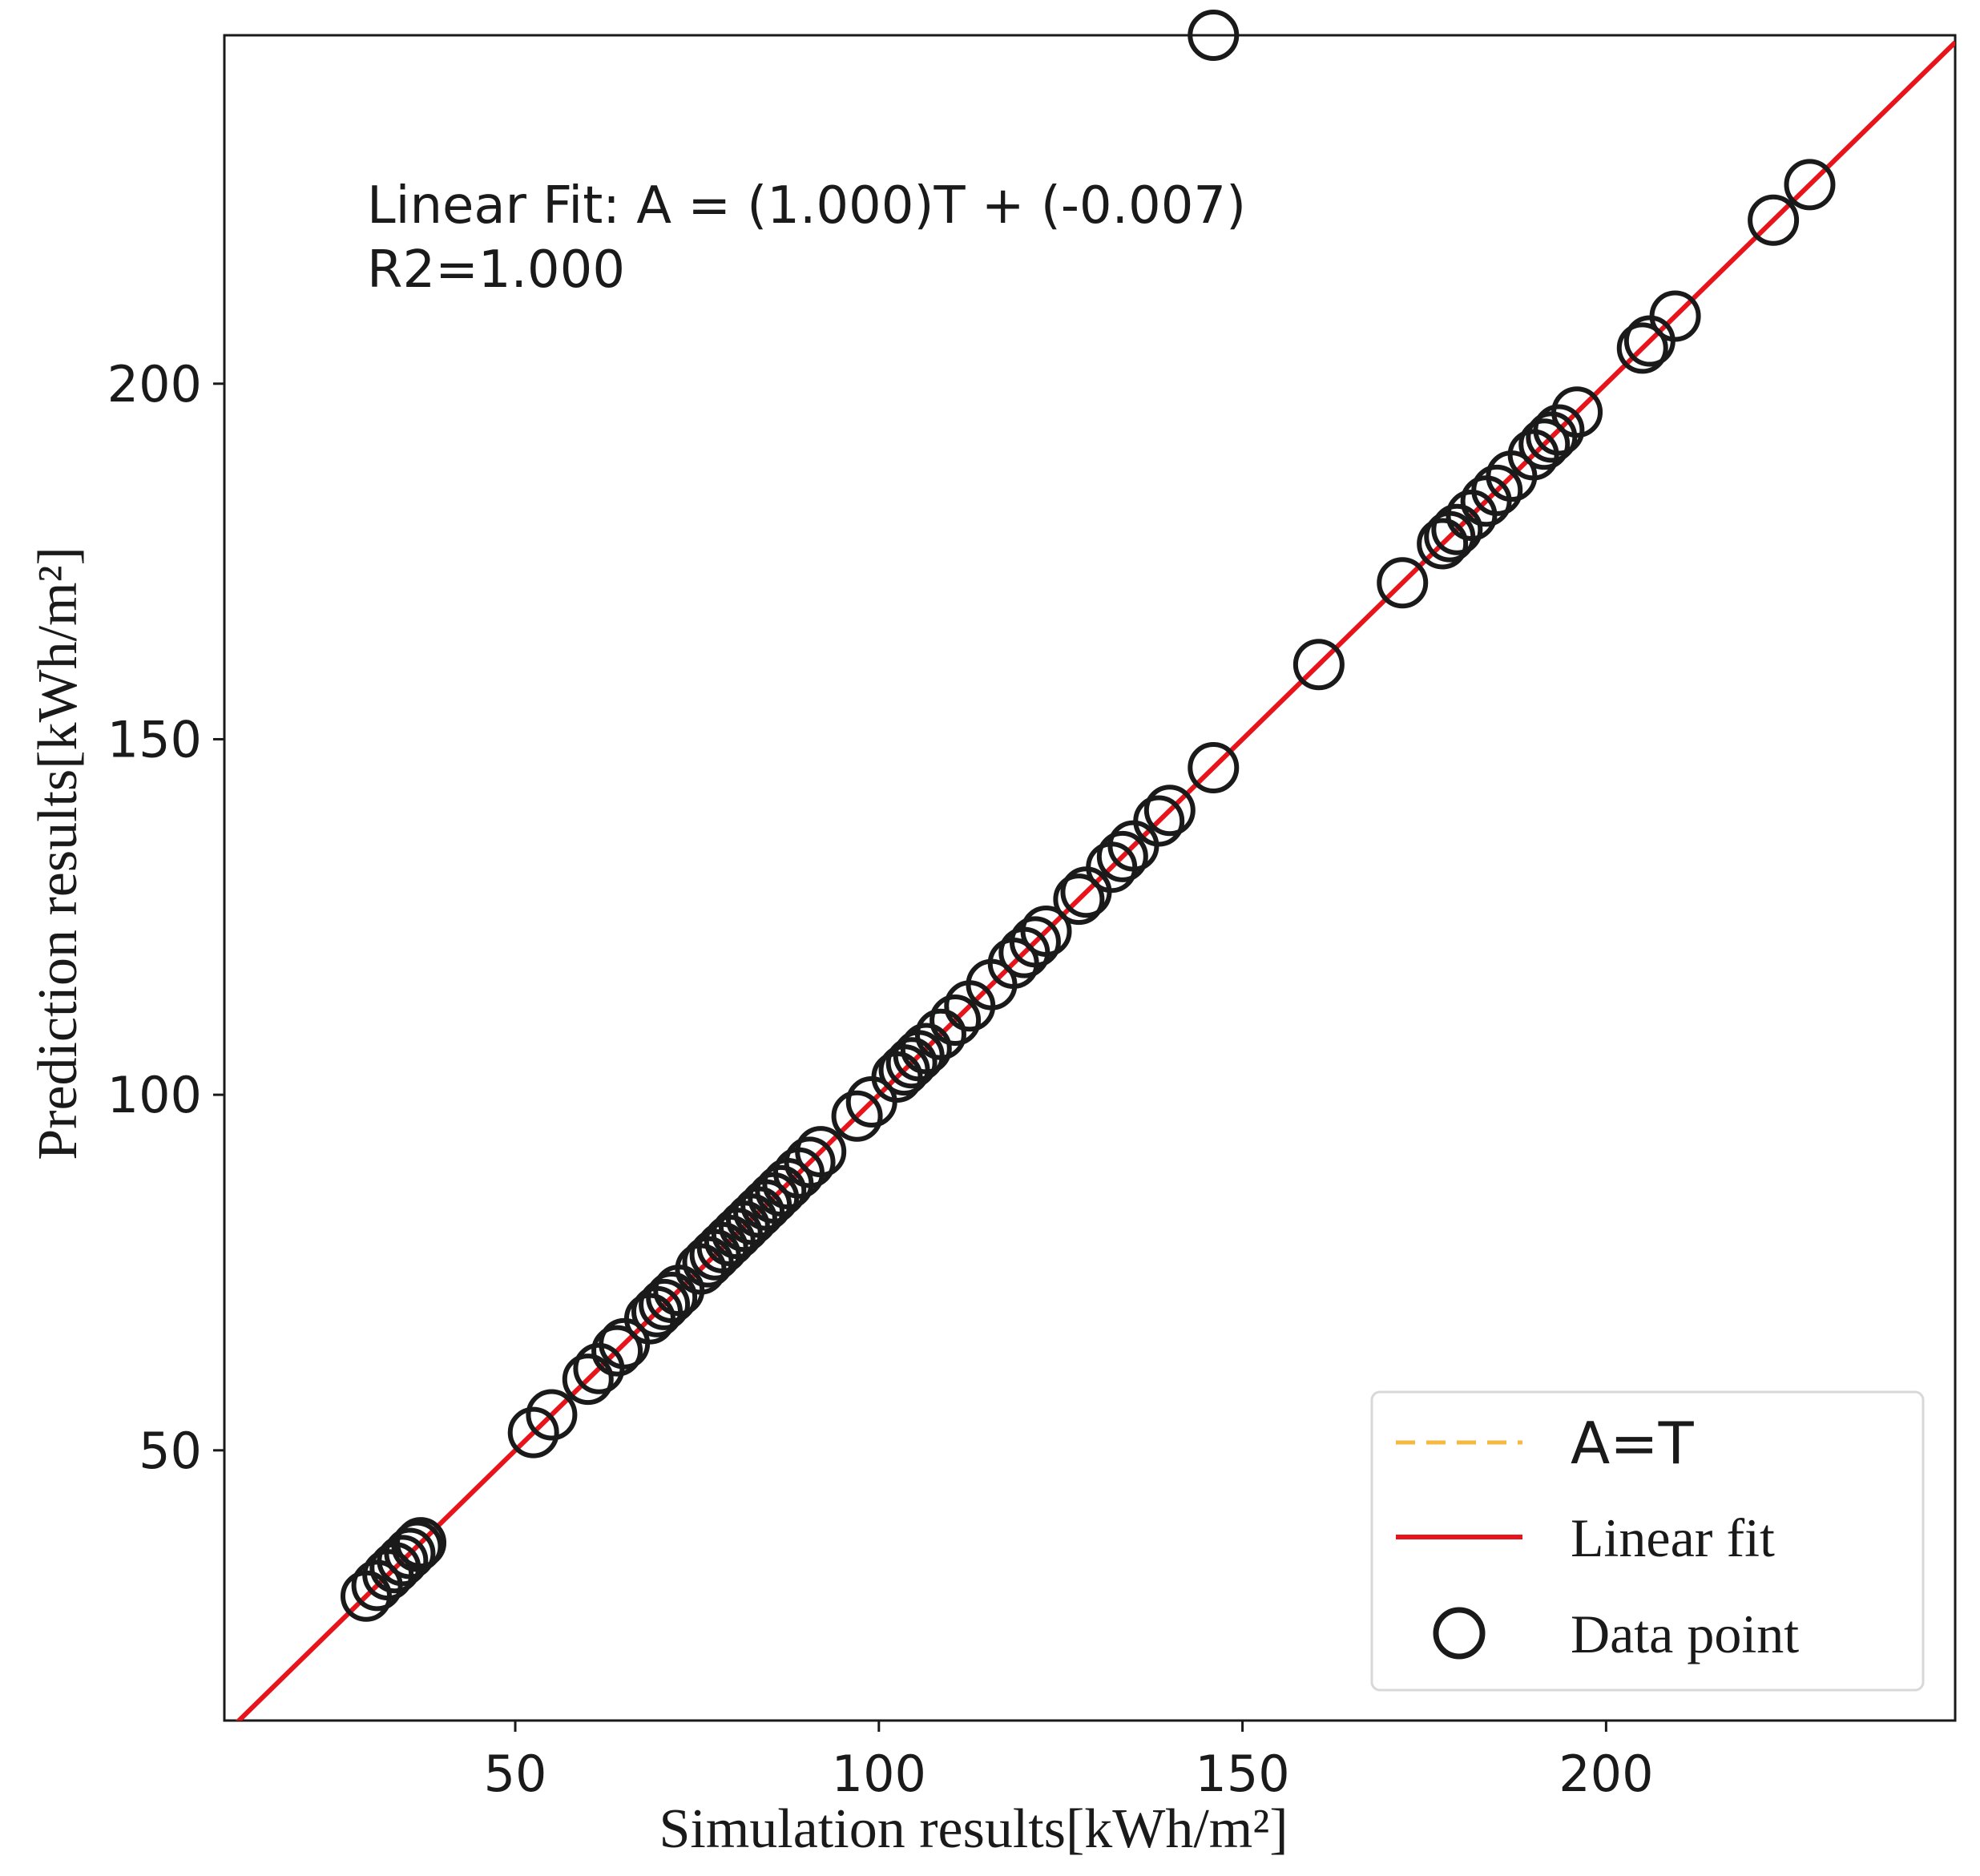 This screenshot has height=1876, width=1980. What do you see at coordinates (170, 1451) in the screenshot?
I see `y-tick-label: 50` at bounding box center [170, 1451].